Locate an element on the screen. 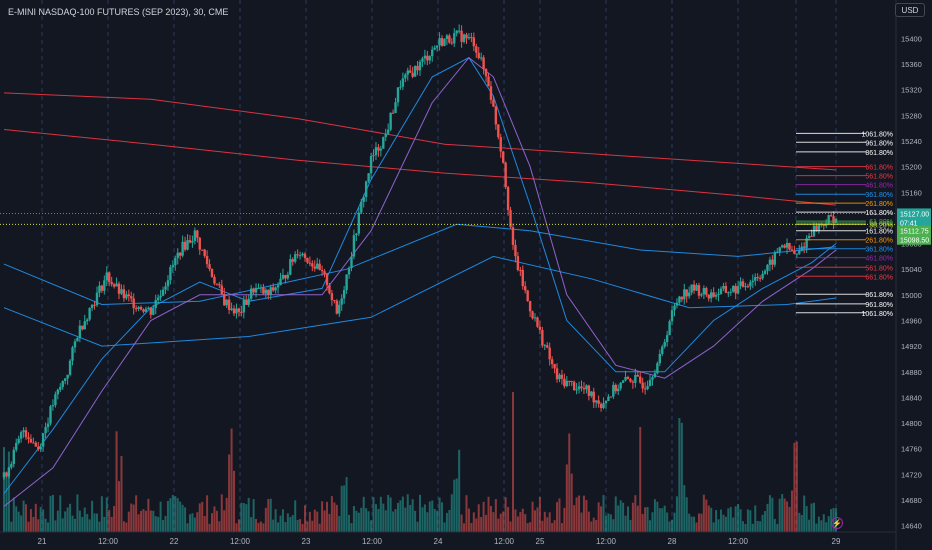 This screenshot has height=550, width=932. lightning-icon: ⚡ is located at coordinates (837, 523).